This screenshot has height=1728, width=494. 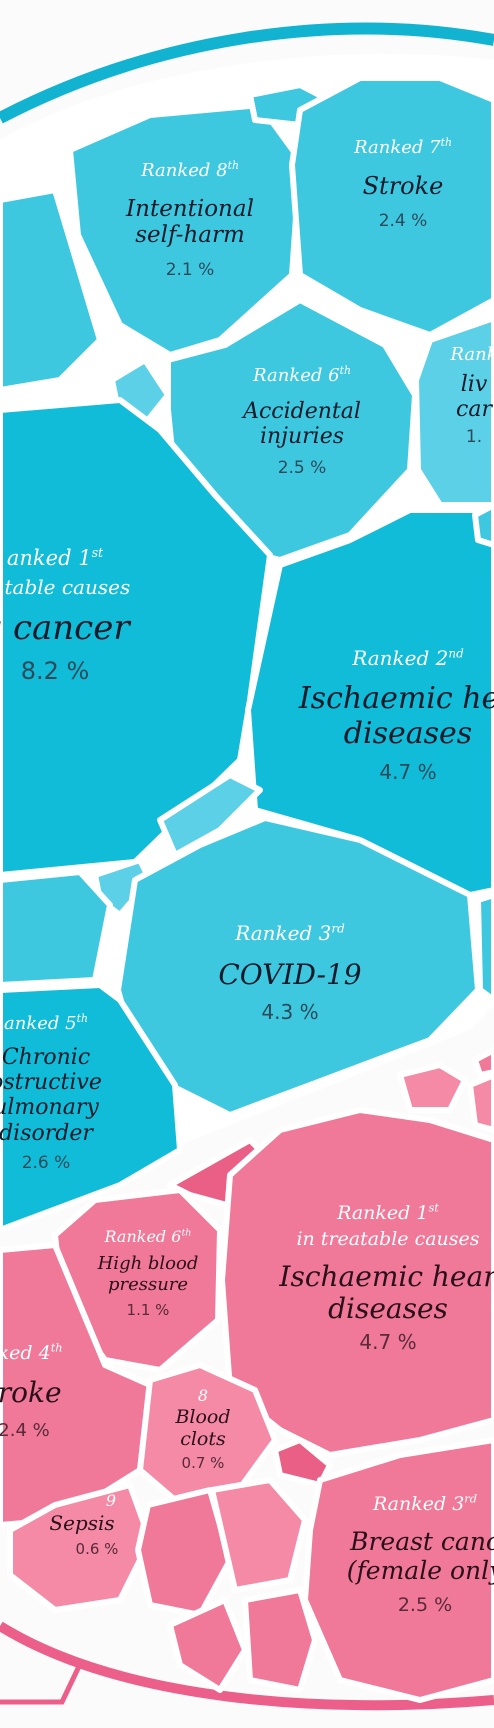 What do you see at coordinates (97, 1549) in the screenshot?
I see `percent-value: 0.6 %` at bounding box center [97, 1549].